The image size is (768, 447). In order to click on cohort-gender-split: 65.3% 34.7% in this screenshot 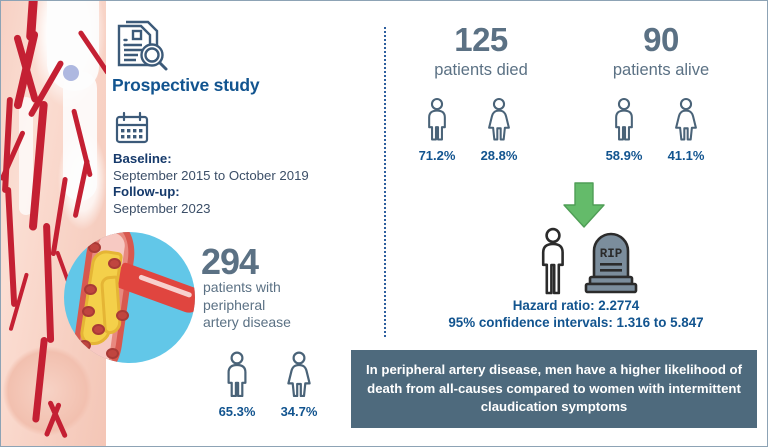, I will do `click(268, 385)`.